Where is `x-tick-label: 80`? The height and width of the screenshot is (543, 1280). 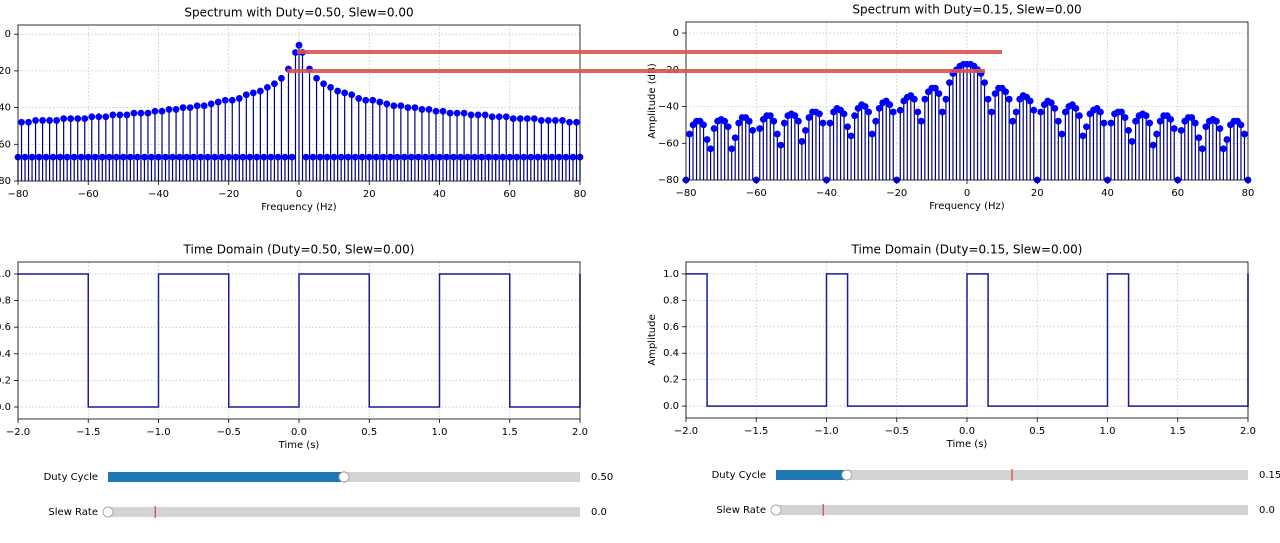 x-tick-label: 80 is located at coordinates (1248, 193).